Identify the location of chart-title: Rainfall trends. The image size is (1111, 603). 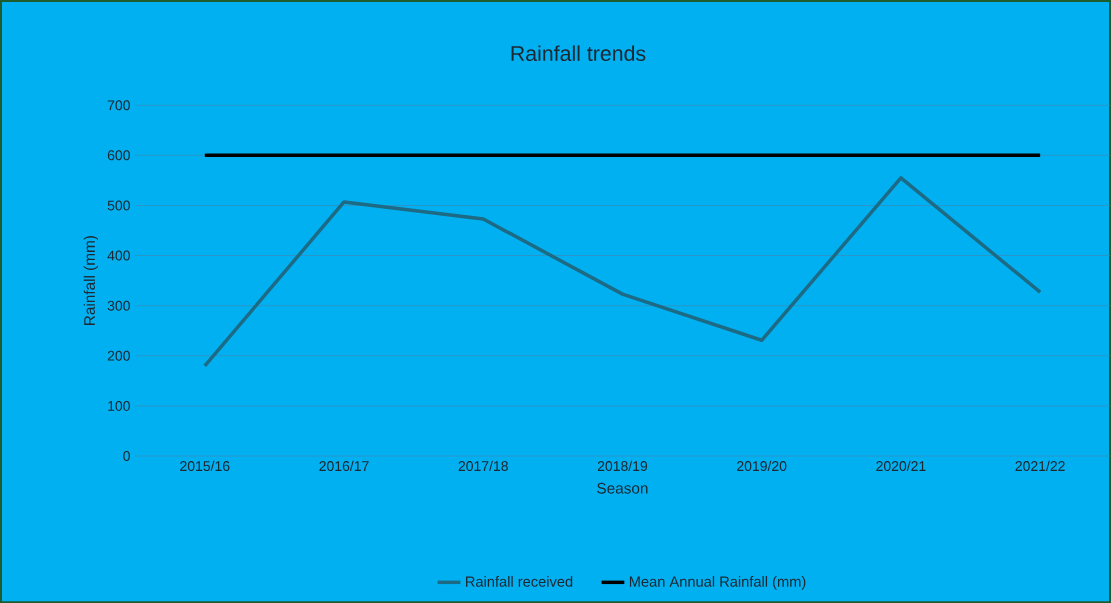
(578, 53).